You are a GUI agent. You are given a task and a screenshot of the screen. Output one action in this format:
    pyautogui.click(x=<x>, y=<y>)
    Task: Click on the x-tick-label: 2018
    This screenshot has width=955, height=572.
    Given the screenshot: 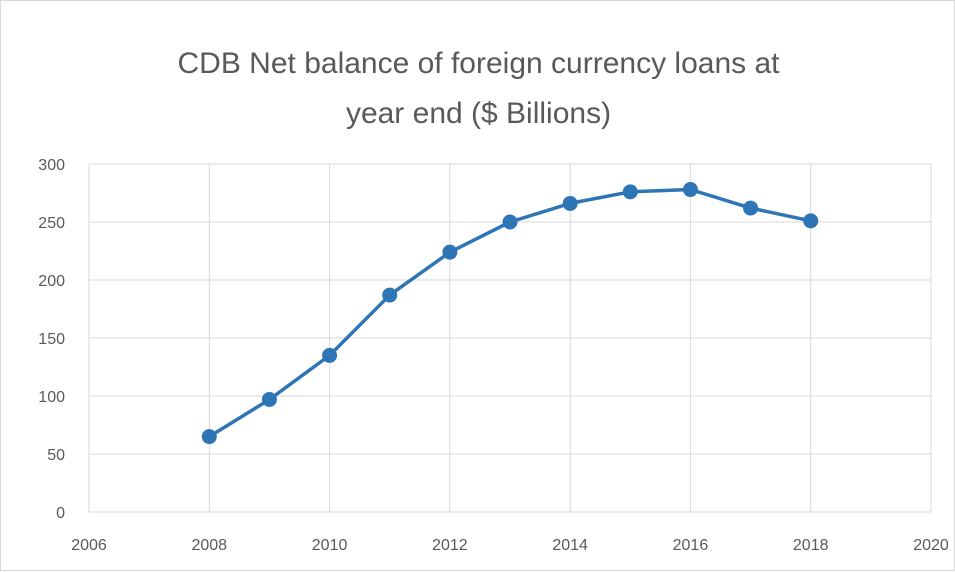 What is the action you would take?
    pyautogui.click(x=811, y=545)
    